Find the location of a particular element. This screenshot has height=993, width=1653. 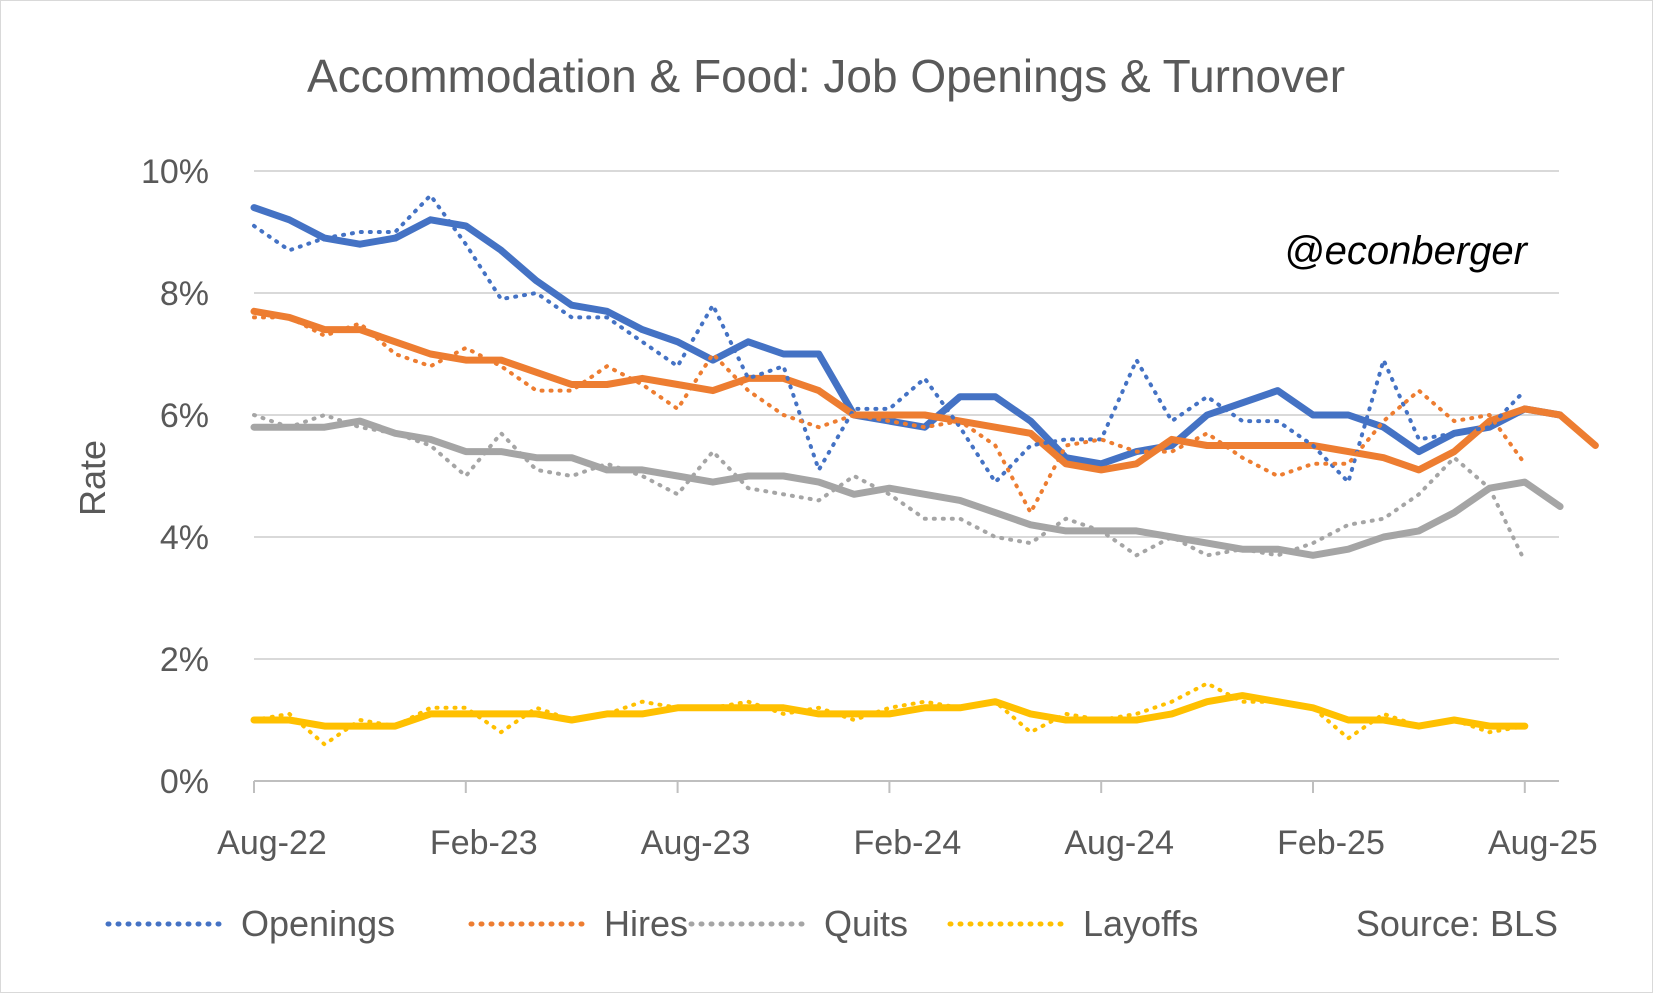

legend-label-quits: Quits is located at coordinates (866, 923).